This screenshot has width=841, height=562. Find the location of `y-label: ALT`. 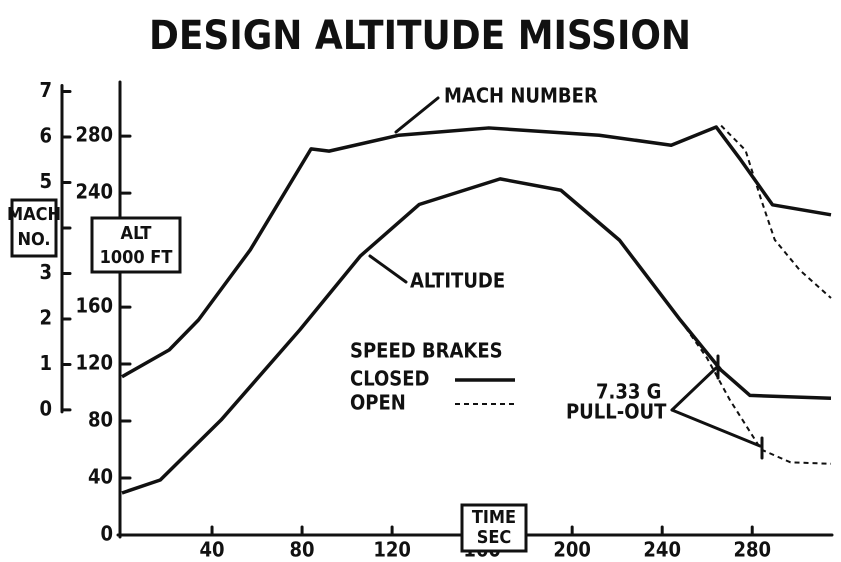

y-label: ALT is located at coordinates (136, 233).